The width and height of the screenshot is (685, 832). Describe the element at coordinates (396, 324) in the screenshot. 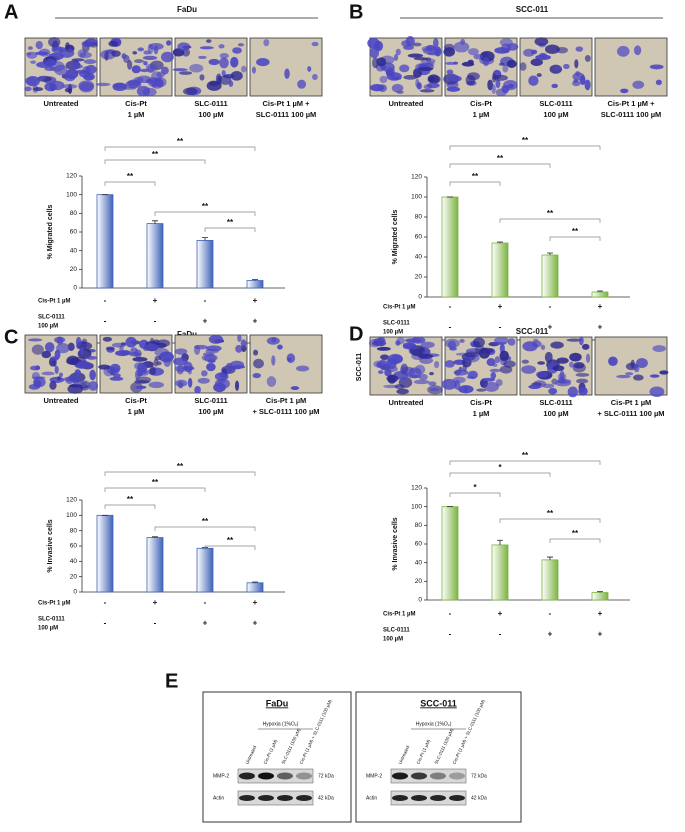

I see `condition-name: SLC-0111` at that location.